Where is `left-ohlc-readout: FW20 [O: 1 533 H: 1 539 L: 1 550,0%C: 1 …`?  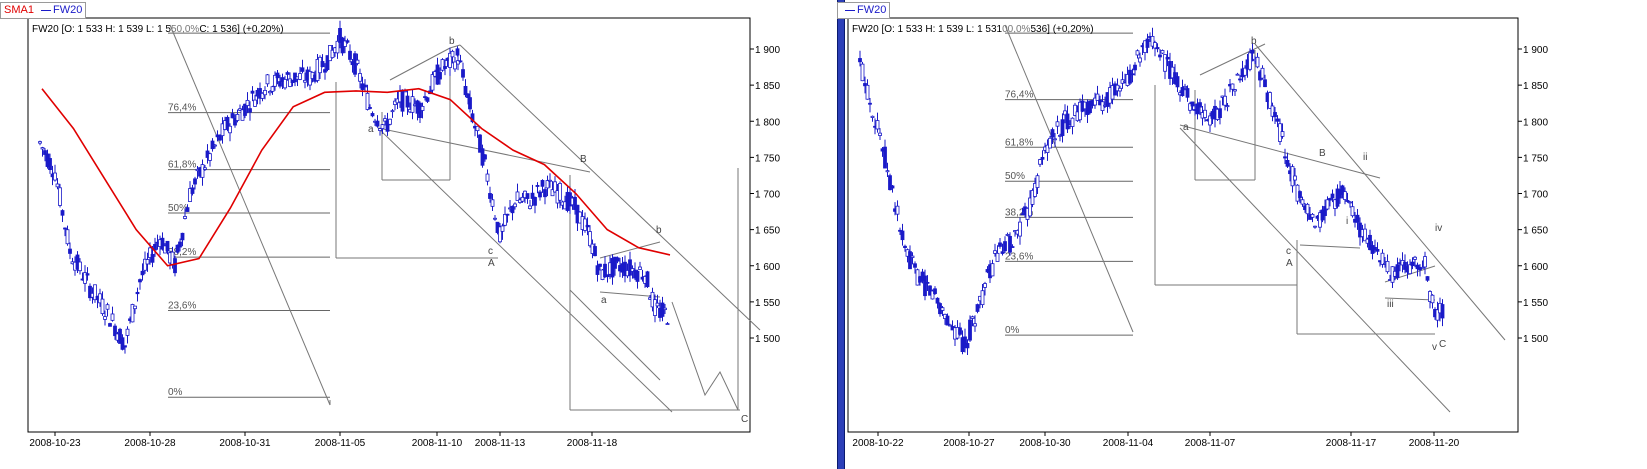 left-ohlc-readout: FW20 [O: 1 533 H: 1 539 L: 1 550,0%C: 1 … is located at coordinates (158, 29).